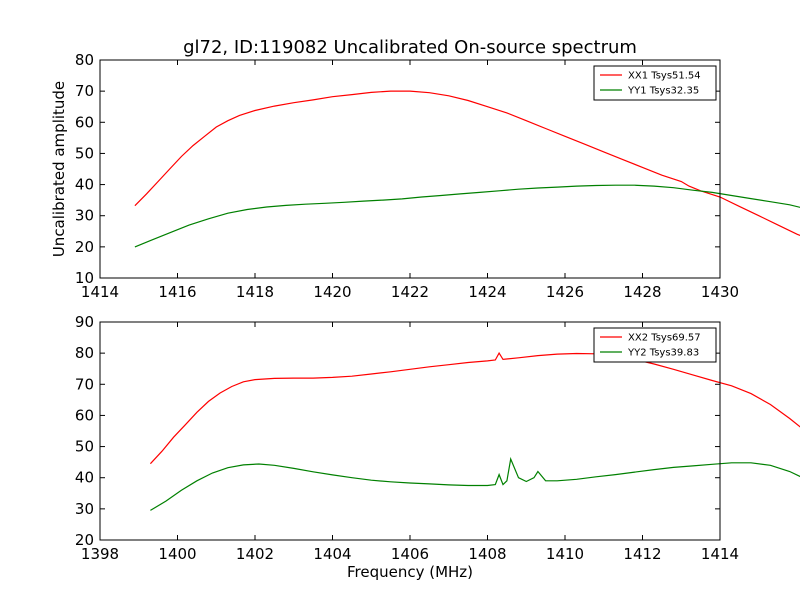 This screenshot has height=600, width=800. I want to click on x-tick-label: 1410, so click(565, 554).